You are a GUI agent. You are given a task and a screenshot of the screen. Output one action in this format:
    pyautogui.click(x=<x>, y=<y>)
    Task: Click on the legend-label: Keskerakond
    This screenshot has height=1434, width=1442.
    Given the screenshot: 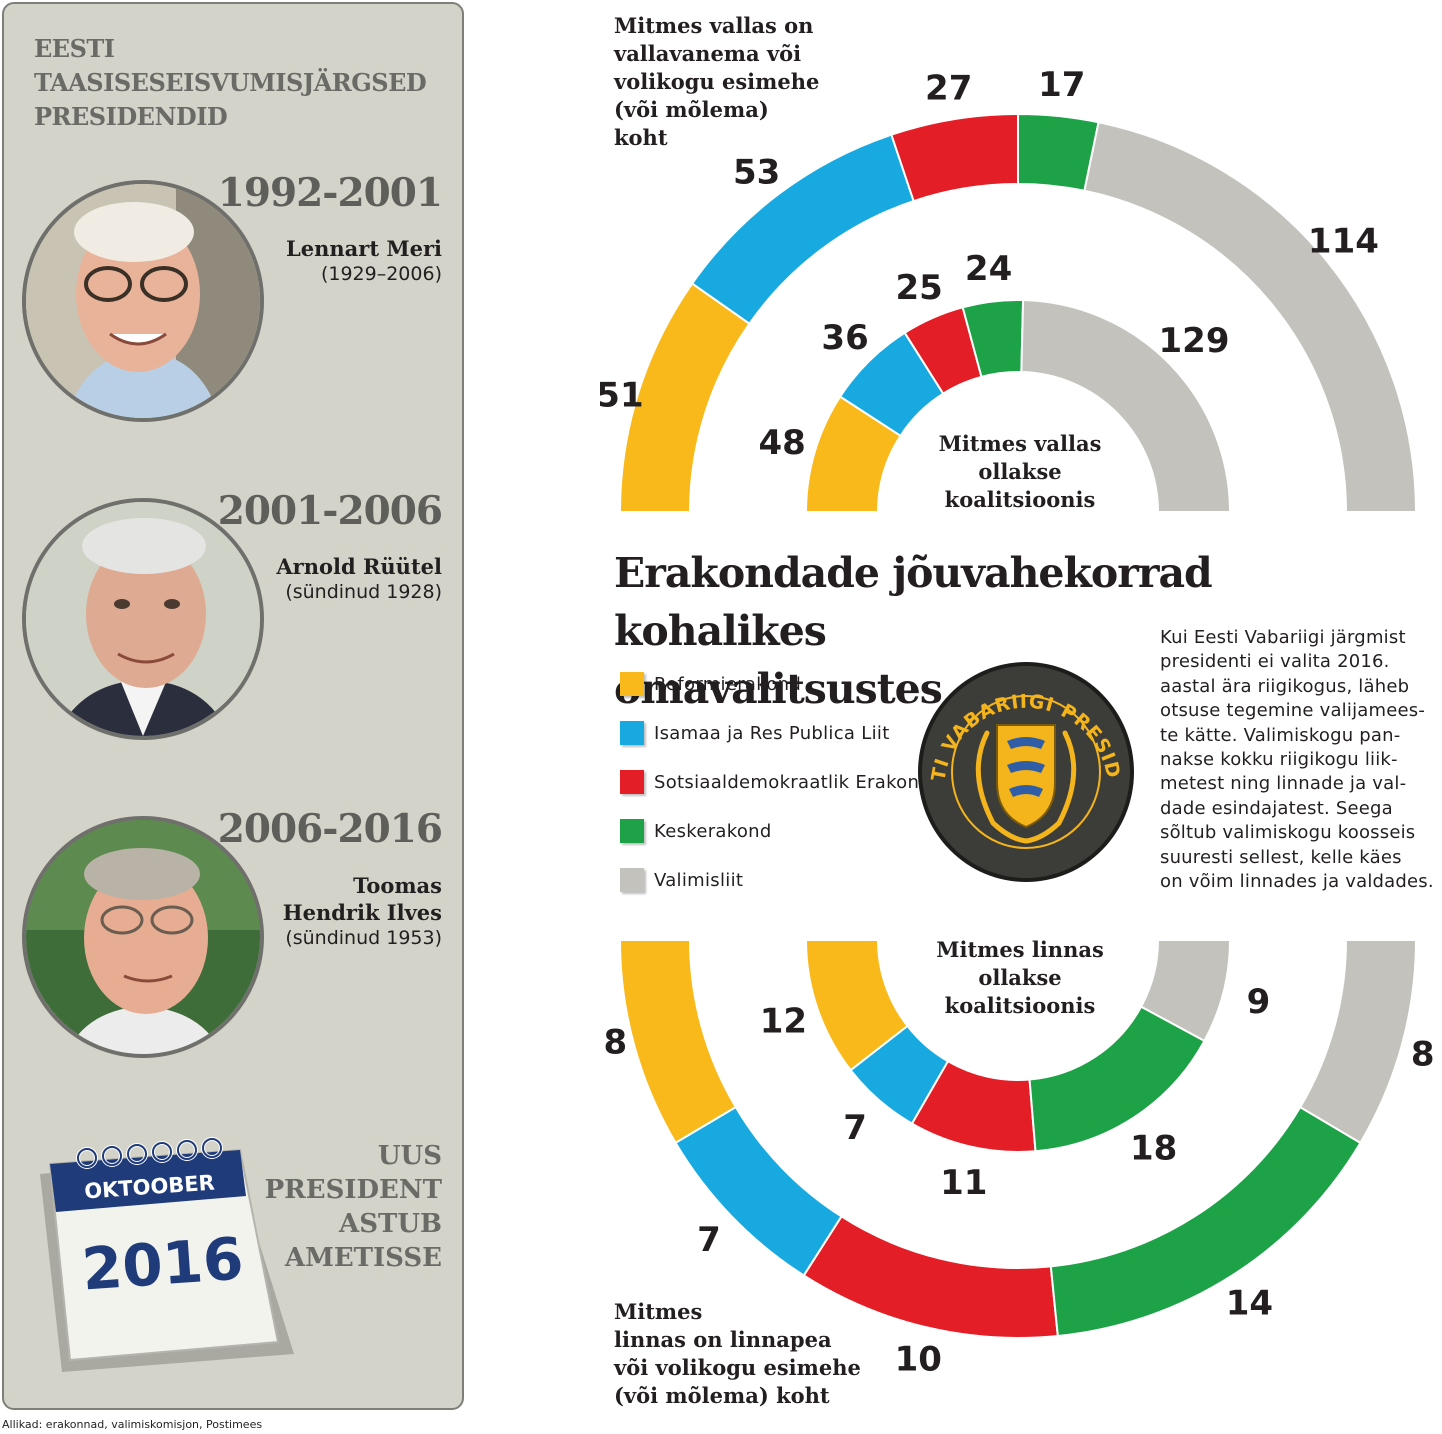 What is the action you would take?
    pyautogui.click(x=713, y=831)
    